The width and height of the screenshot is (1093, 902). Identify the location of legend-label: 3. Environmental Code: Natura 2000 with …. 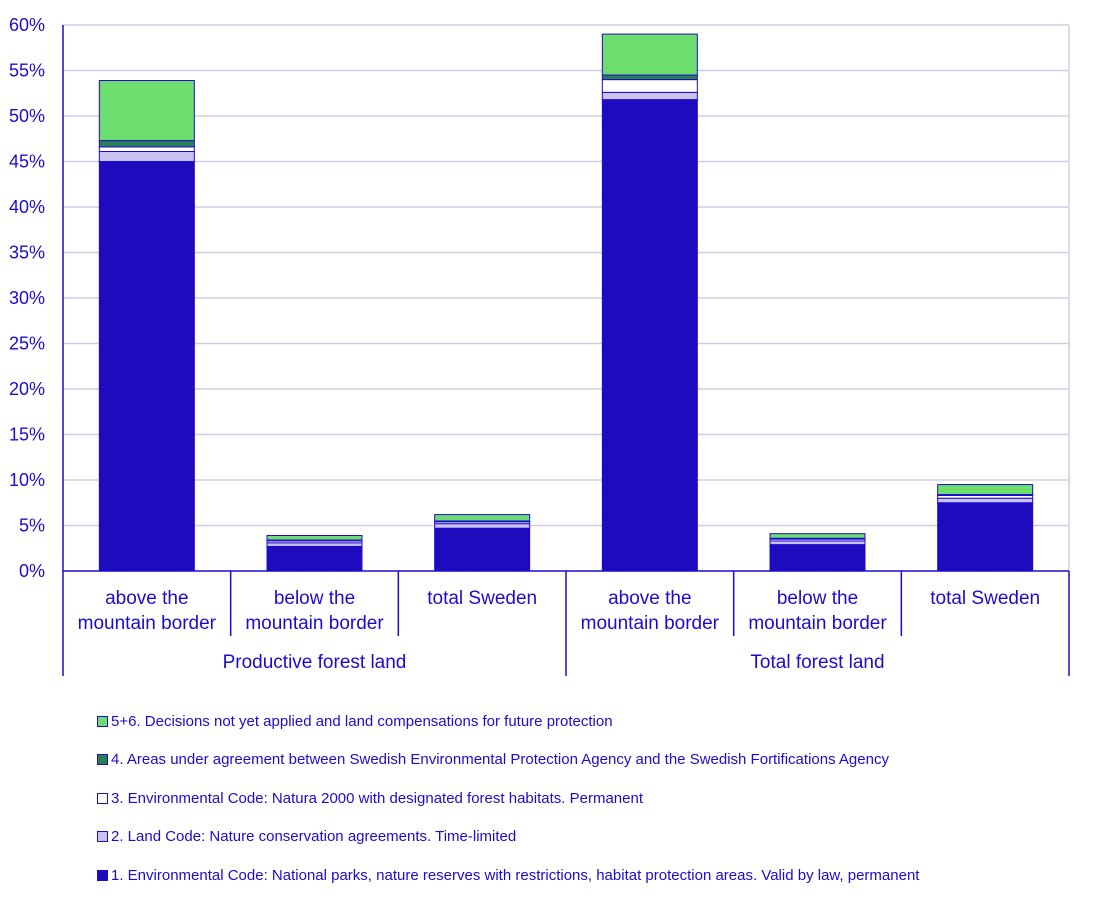
(377, 798).